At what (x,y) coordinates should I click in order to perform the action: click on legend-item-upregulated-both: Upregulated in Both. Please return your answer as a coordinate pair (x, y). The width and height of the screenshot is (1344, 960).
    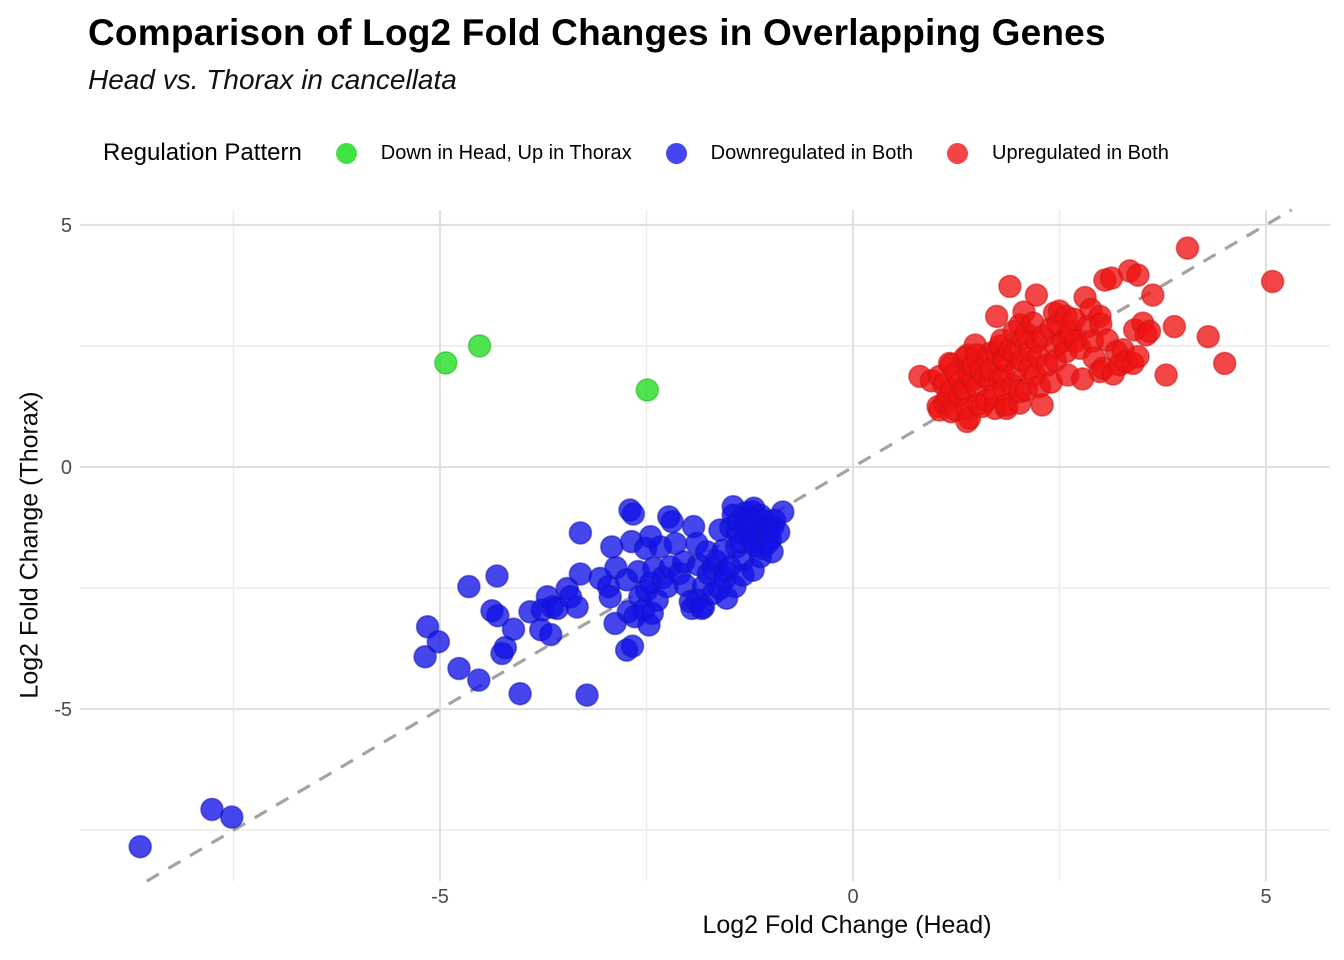
    Looking at the image, I should click on (1058, 153).